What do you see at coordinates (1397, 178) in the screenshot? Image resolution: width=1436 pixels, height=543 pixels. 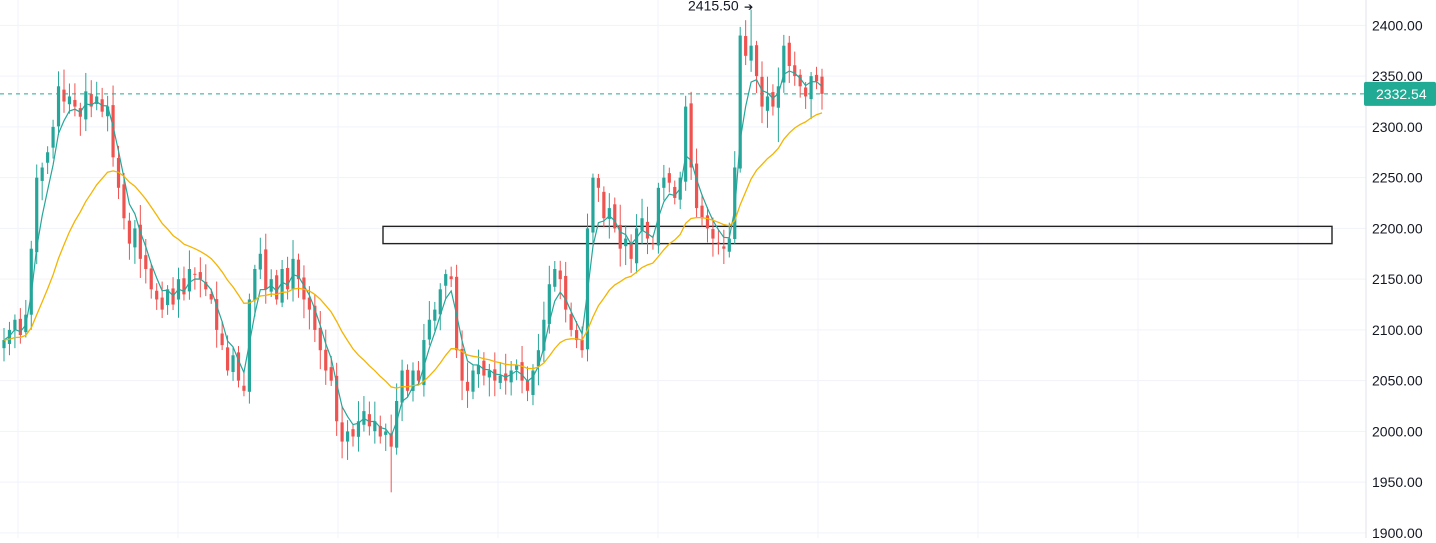 I see `y-tick-label: 2250.00` at bounding box center [1397, 178].